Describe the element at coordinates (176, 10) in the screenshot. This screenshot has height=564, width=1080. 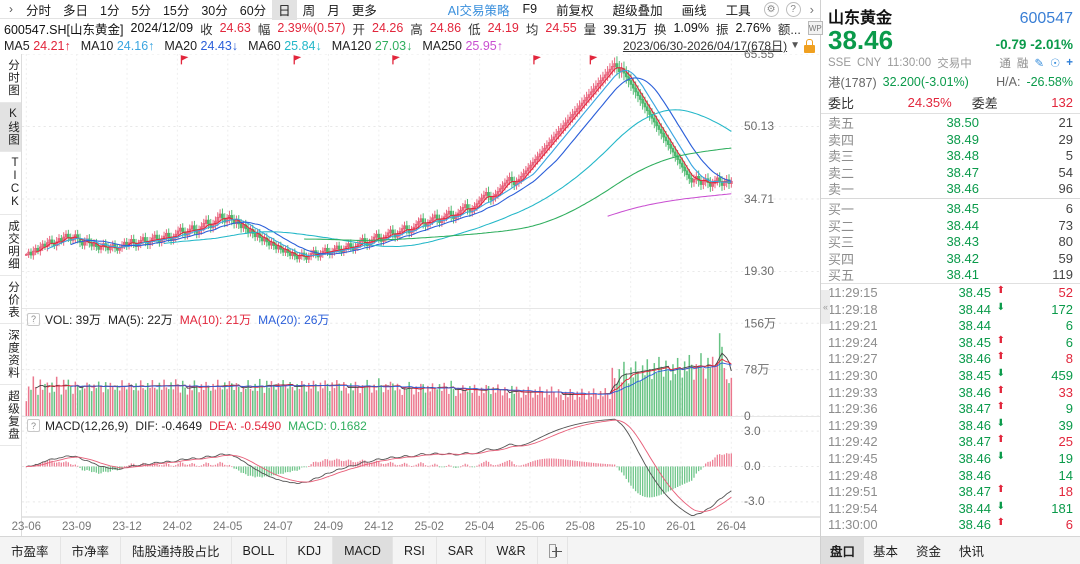
I see `period-15分: 15分` at that location.